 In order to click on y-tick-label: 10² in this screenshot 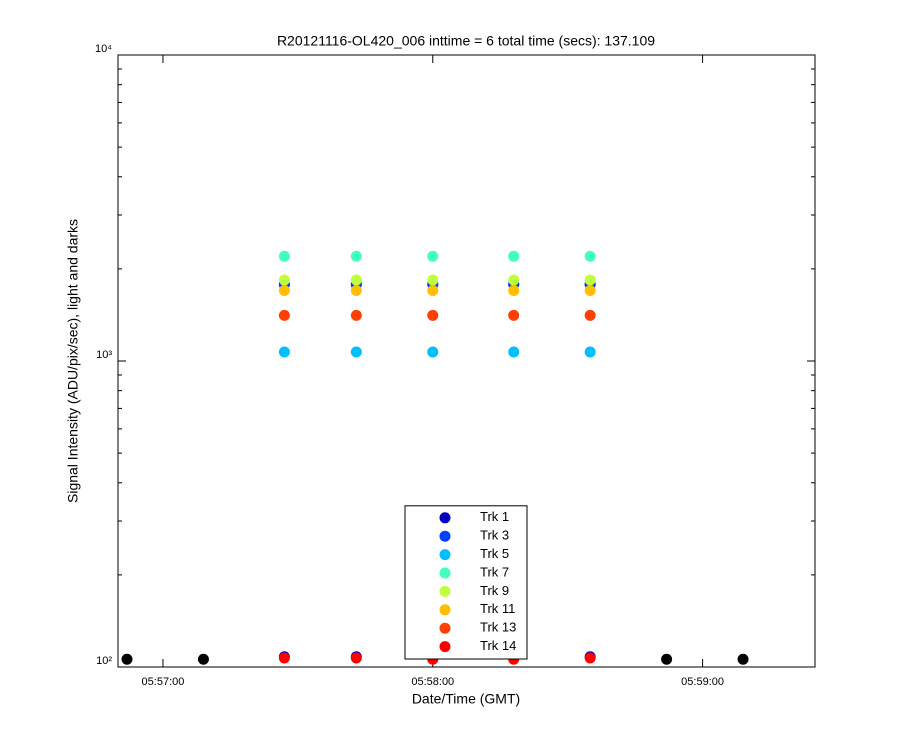, I will do `click(104, 661)`.